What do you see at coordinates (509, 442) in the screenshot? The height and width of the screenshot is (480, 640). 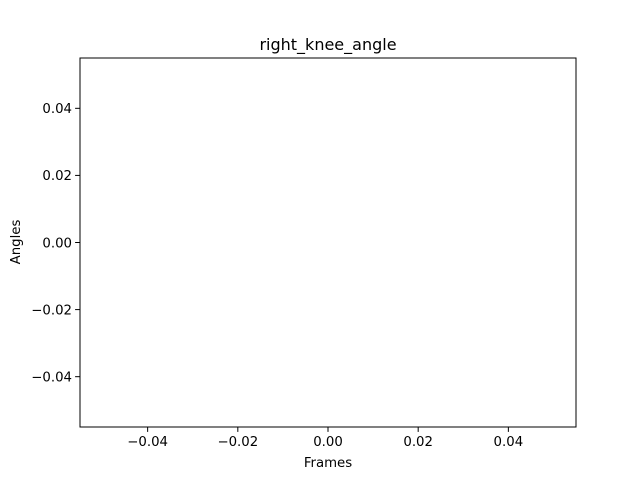 I see `x-tick-label: 0.04` at bounding box center [509, 442].